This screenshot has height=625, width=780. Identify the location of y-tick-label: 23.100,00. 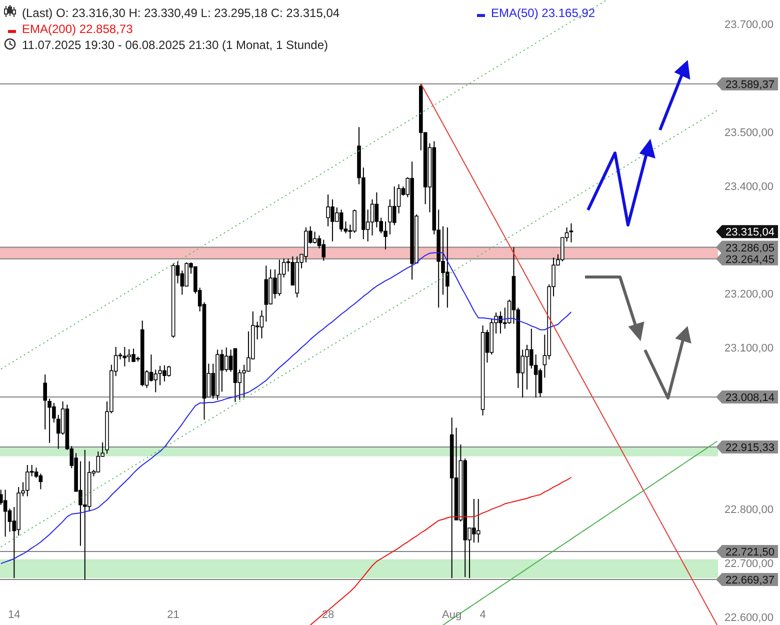
(749, 348).